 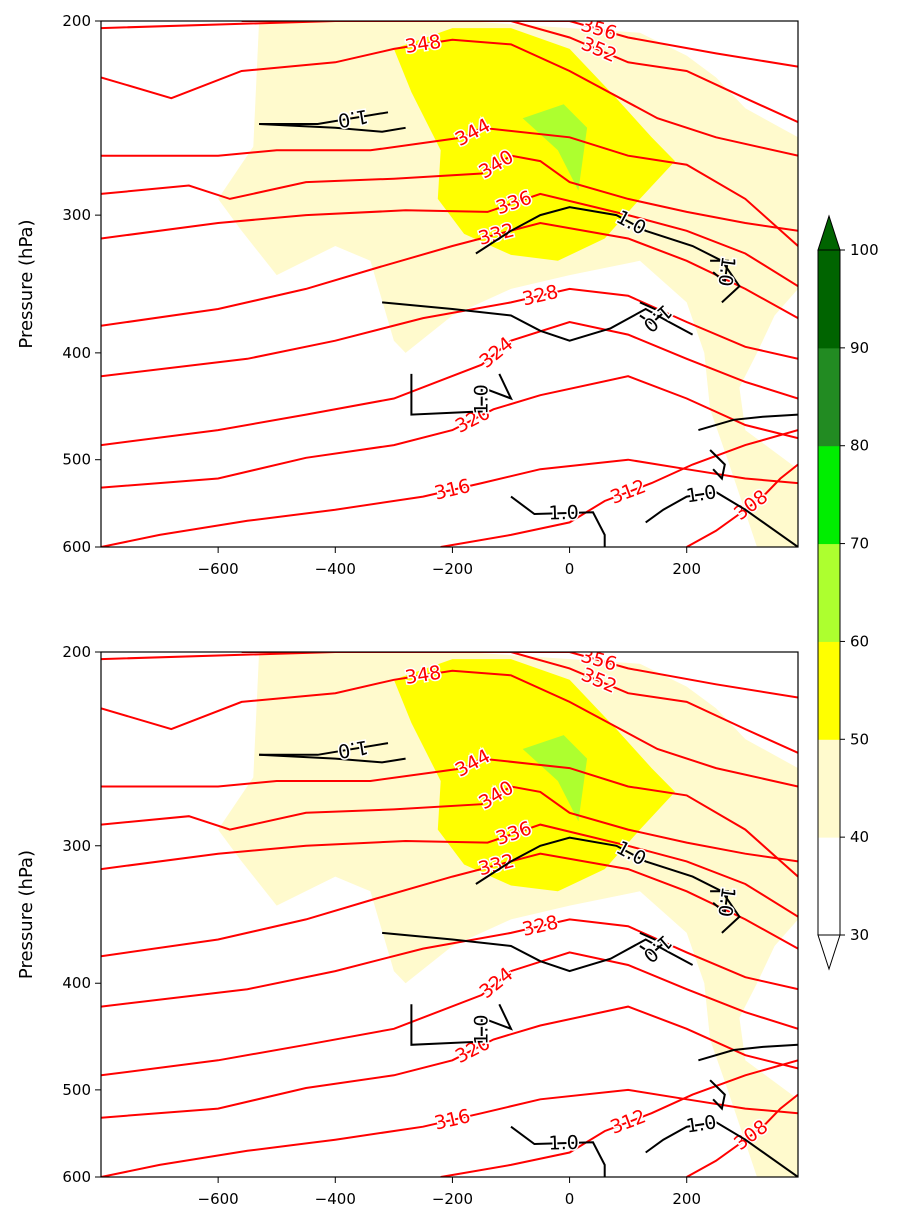 What do you see at coordinates (540, 296) in the screenshot?
I see `theta-contour-label: 328` at bounding box center [540, 296].